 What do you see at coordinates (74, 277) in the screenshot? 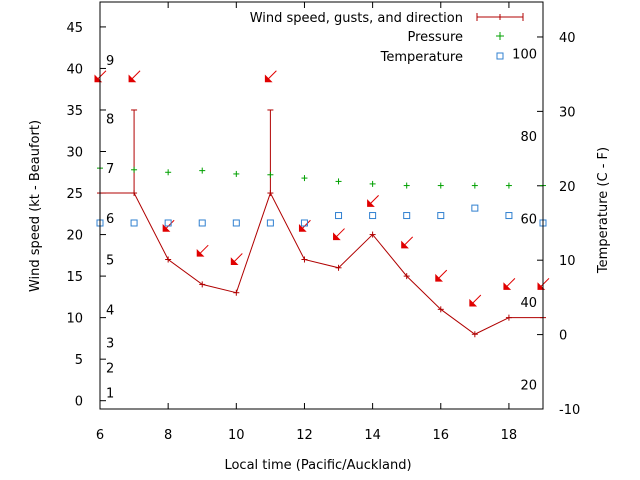
I see `y-left-tick-label: 15` at bounding box center [74, 277].